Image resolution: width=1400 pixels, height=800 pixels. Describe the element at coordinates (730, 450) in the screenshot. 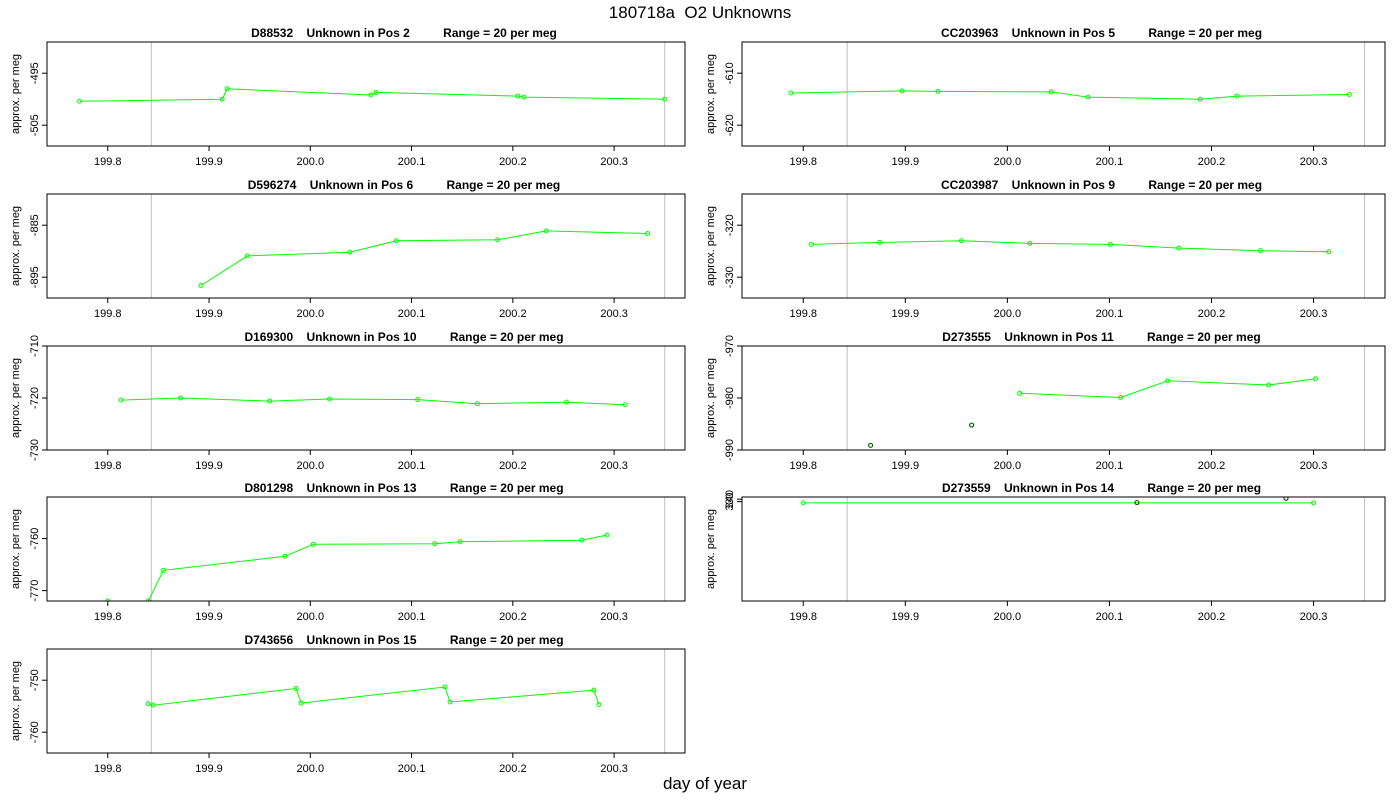

I see `y-tick-label: -990` at that location.